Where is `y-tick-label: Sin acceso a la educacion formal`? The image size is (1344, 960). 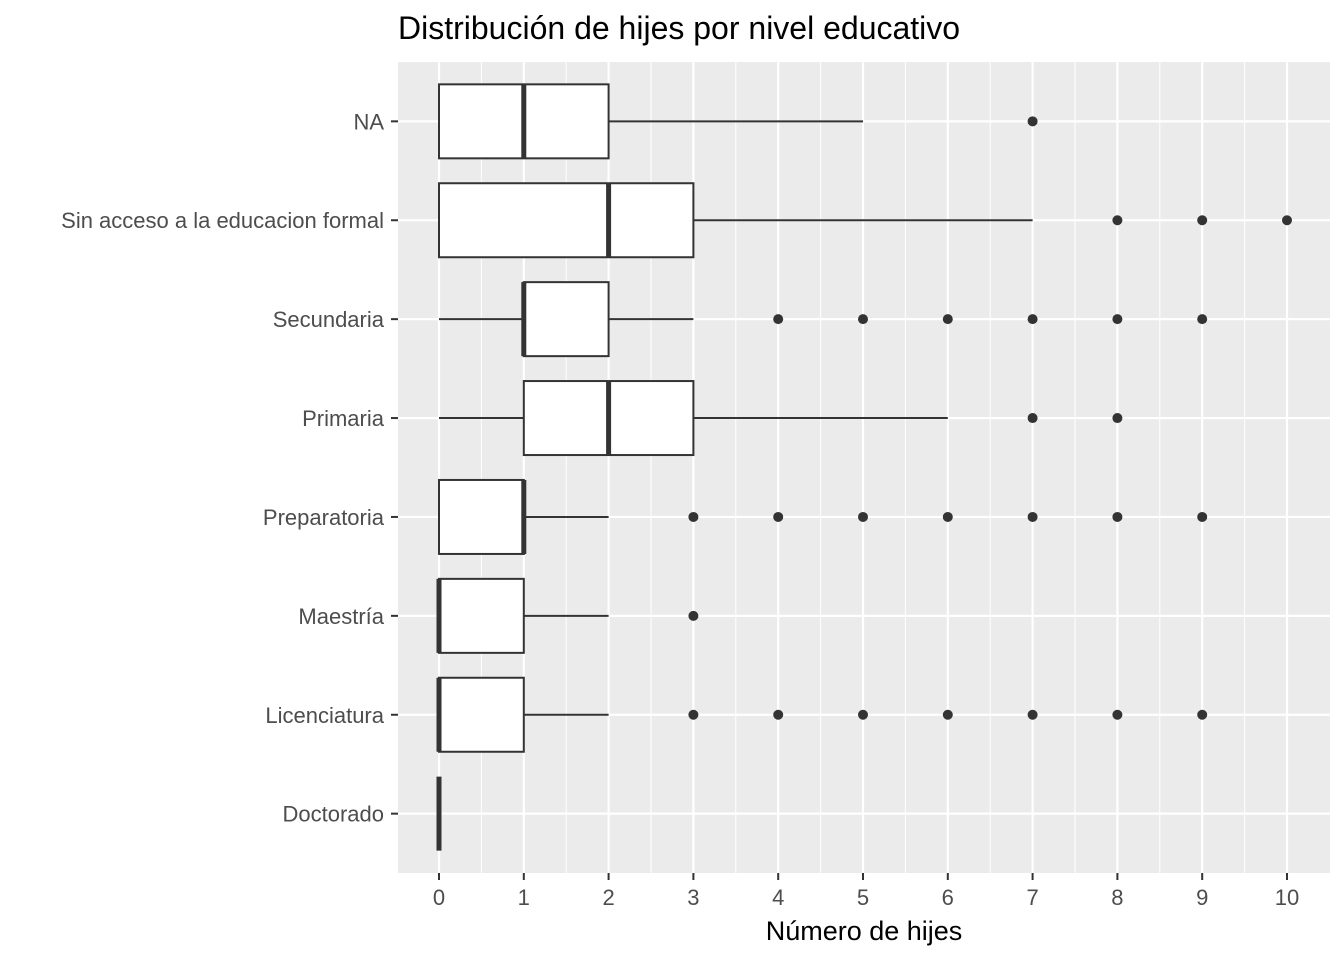 y-tick-label: Sin acceso a la educacion formal is located at coordinates (222, 220).